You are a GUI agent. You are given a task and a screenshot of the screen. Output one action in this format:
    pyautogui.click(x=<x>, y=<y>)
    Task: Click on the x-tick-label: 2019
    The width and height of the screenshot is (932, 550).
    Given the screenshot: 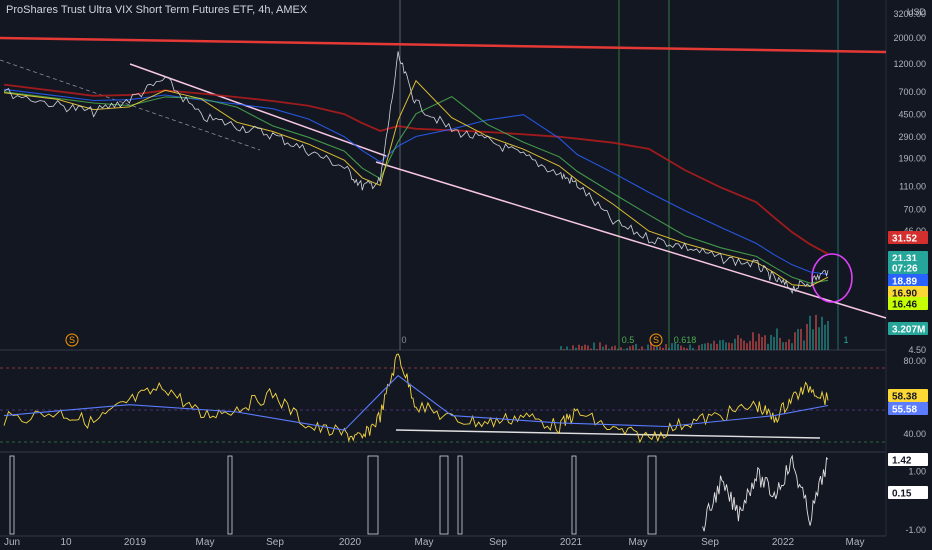 What is the action you would take?
    pyautogui.click(x=135, y=542)
    